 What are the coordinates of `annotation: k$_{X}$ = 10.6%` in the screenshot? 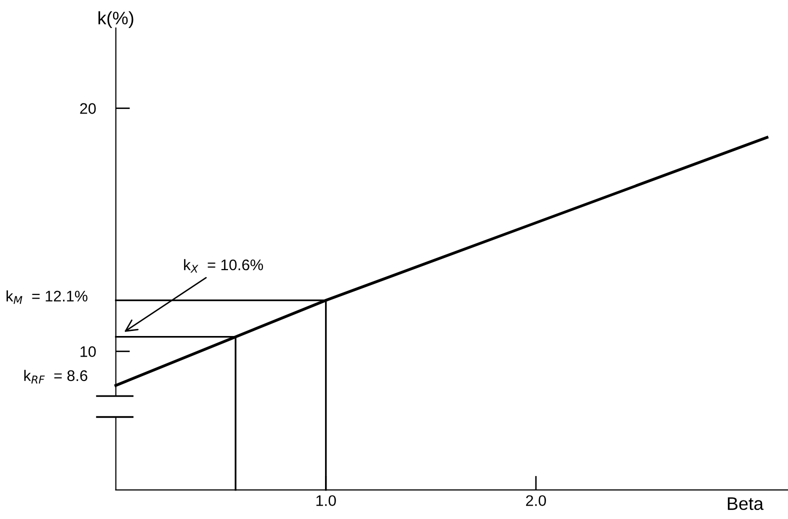 It's located at (224, 266).